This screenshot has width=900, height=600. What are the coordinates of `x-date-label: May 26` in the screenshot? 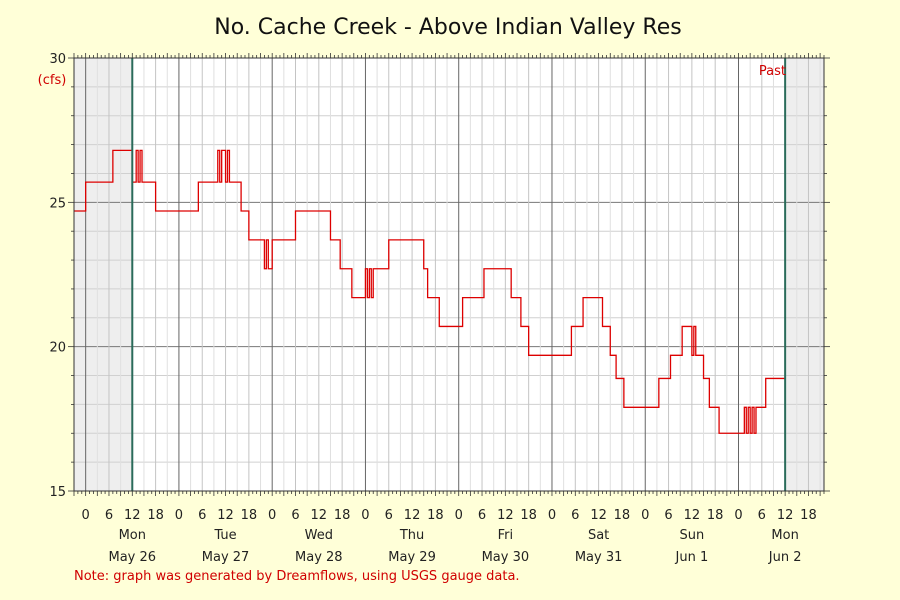 It's located at (133, 557).